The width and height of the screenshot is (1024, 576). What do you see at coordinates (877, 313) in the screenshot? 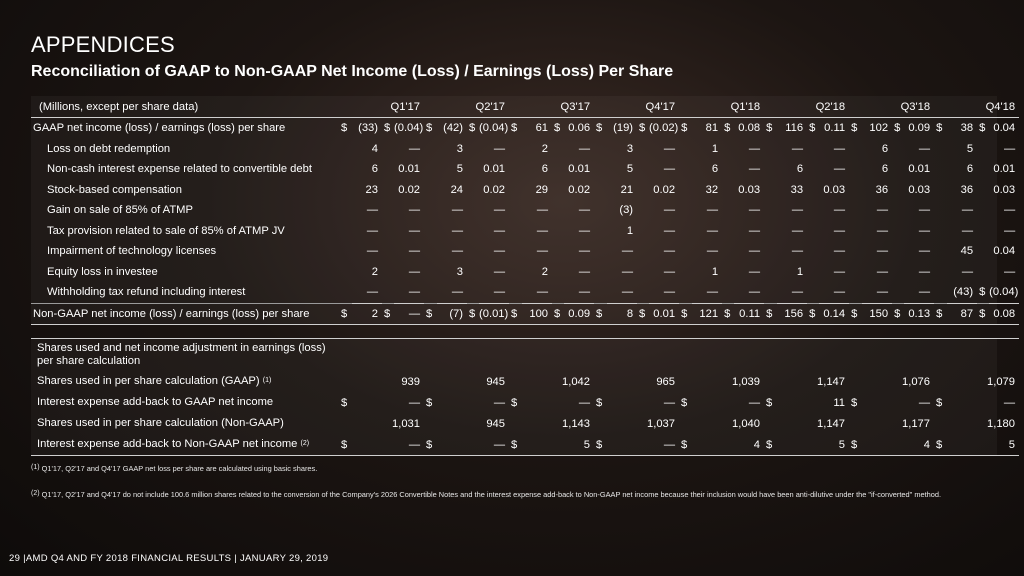
I see `table-cell: 150` at bounding box center [877, 313].